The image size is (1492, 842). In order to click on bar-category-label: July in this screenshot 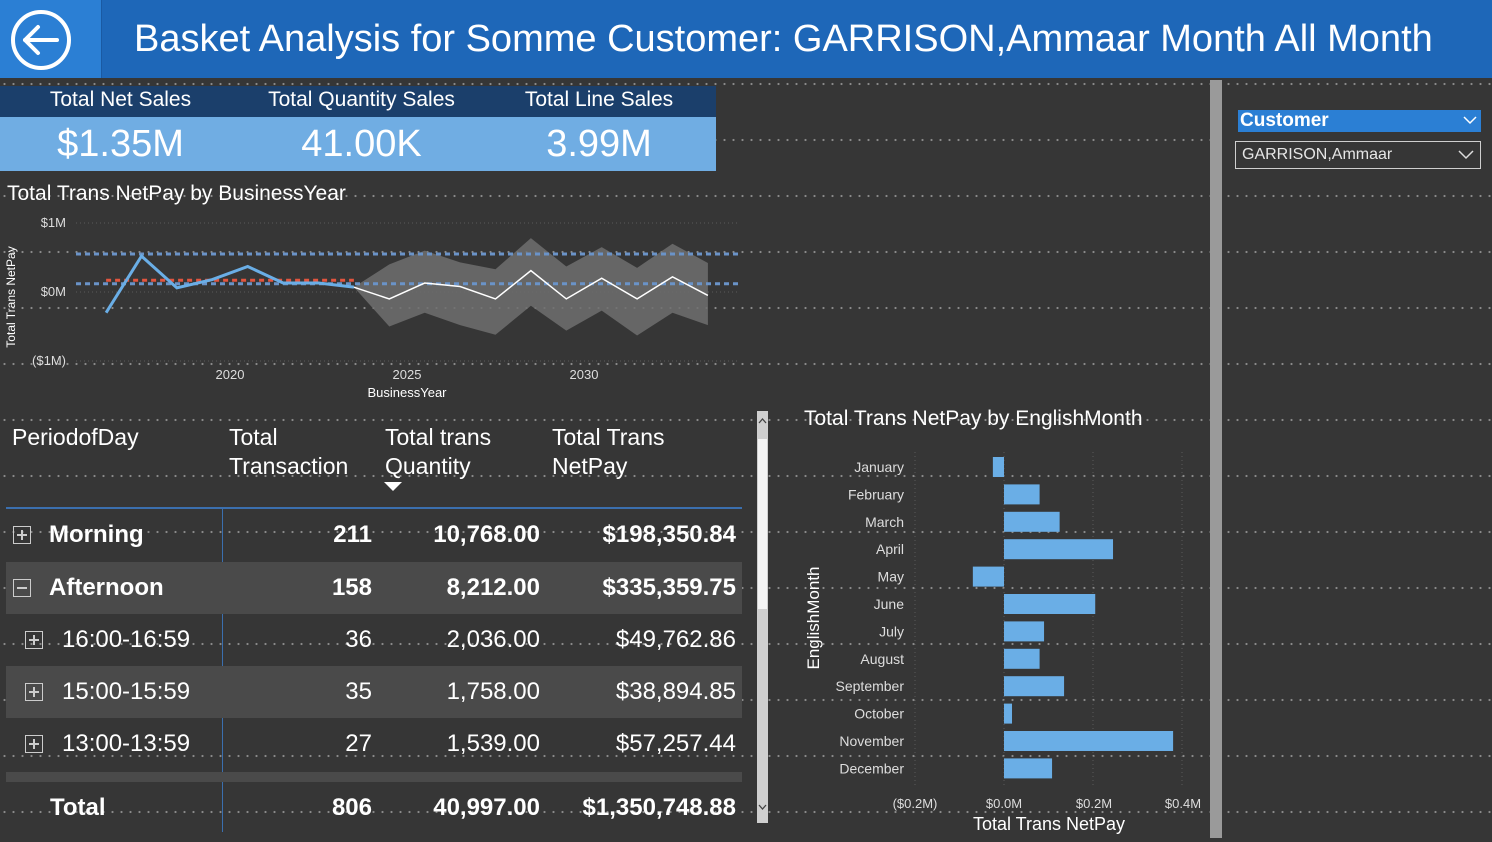, I will do `click(891, 631)`.